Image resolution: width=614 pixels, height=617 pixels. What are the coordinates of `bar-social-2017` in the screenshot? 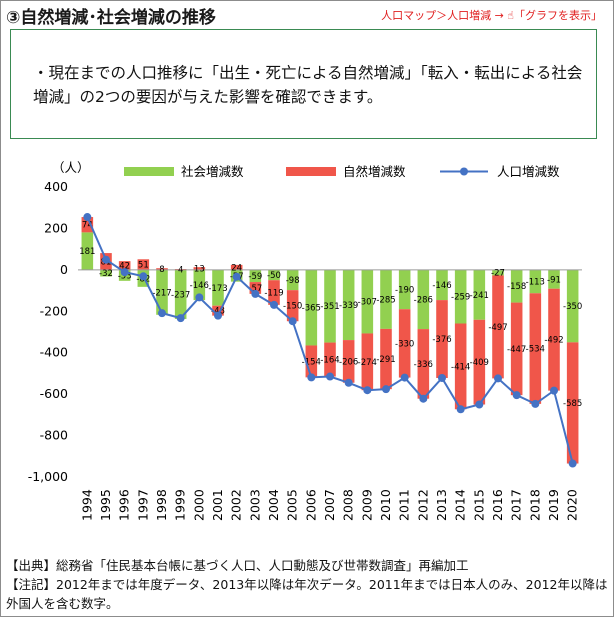 It's located at (516, 286).